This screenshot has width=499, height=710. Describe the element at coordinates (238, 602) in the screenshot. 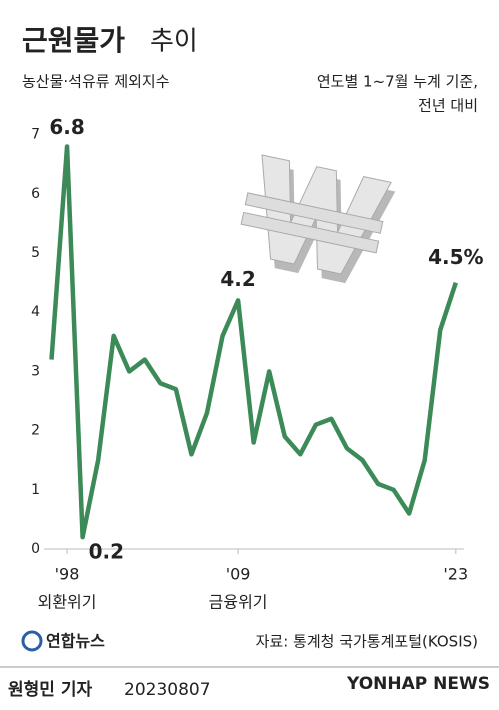

I see `annotation: 금융위기` at that location.